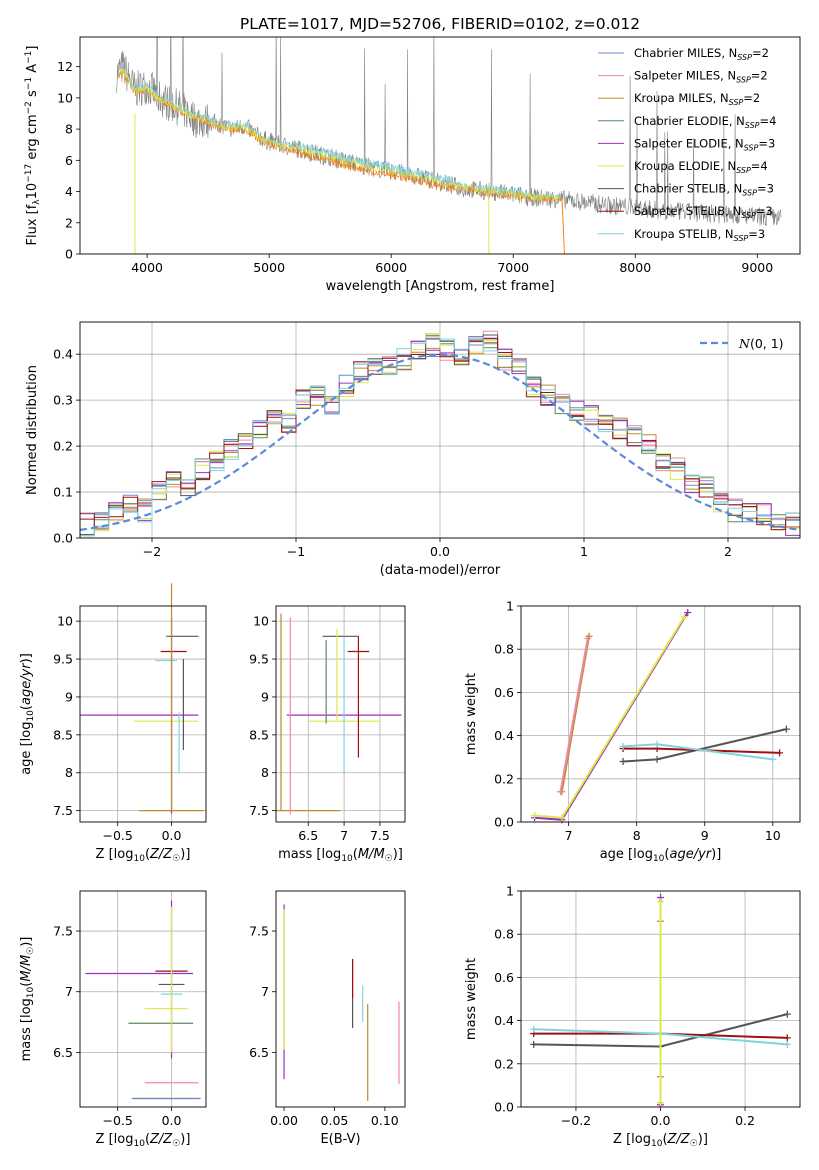  What do you see at coordinates (576, 1120) in the screenshot?
I see `x-tick-label: −0.2` at bounding box center [576, 1120].